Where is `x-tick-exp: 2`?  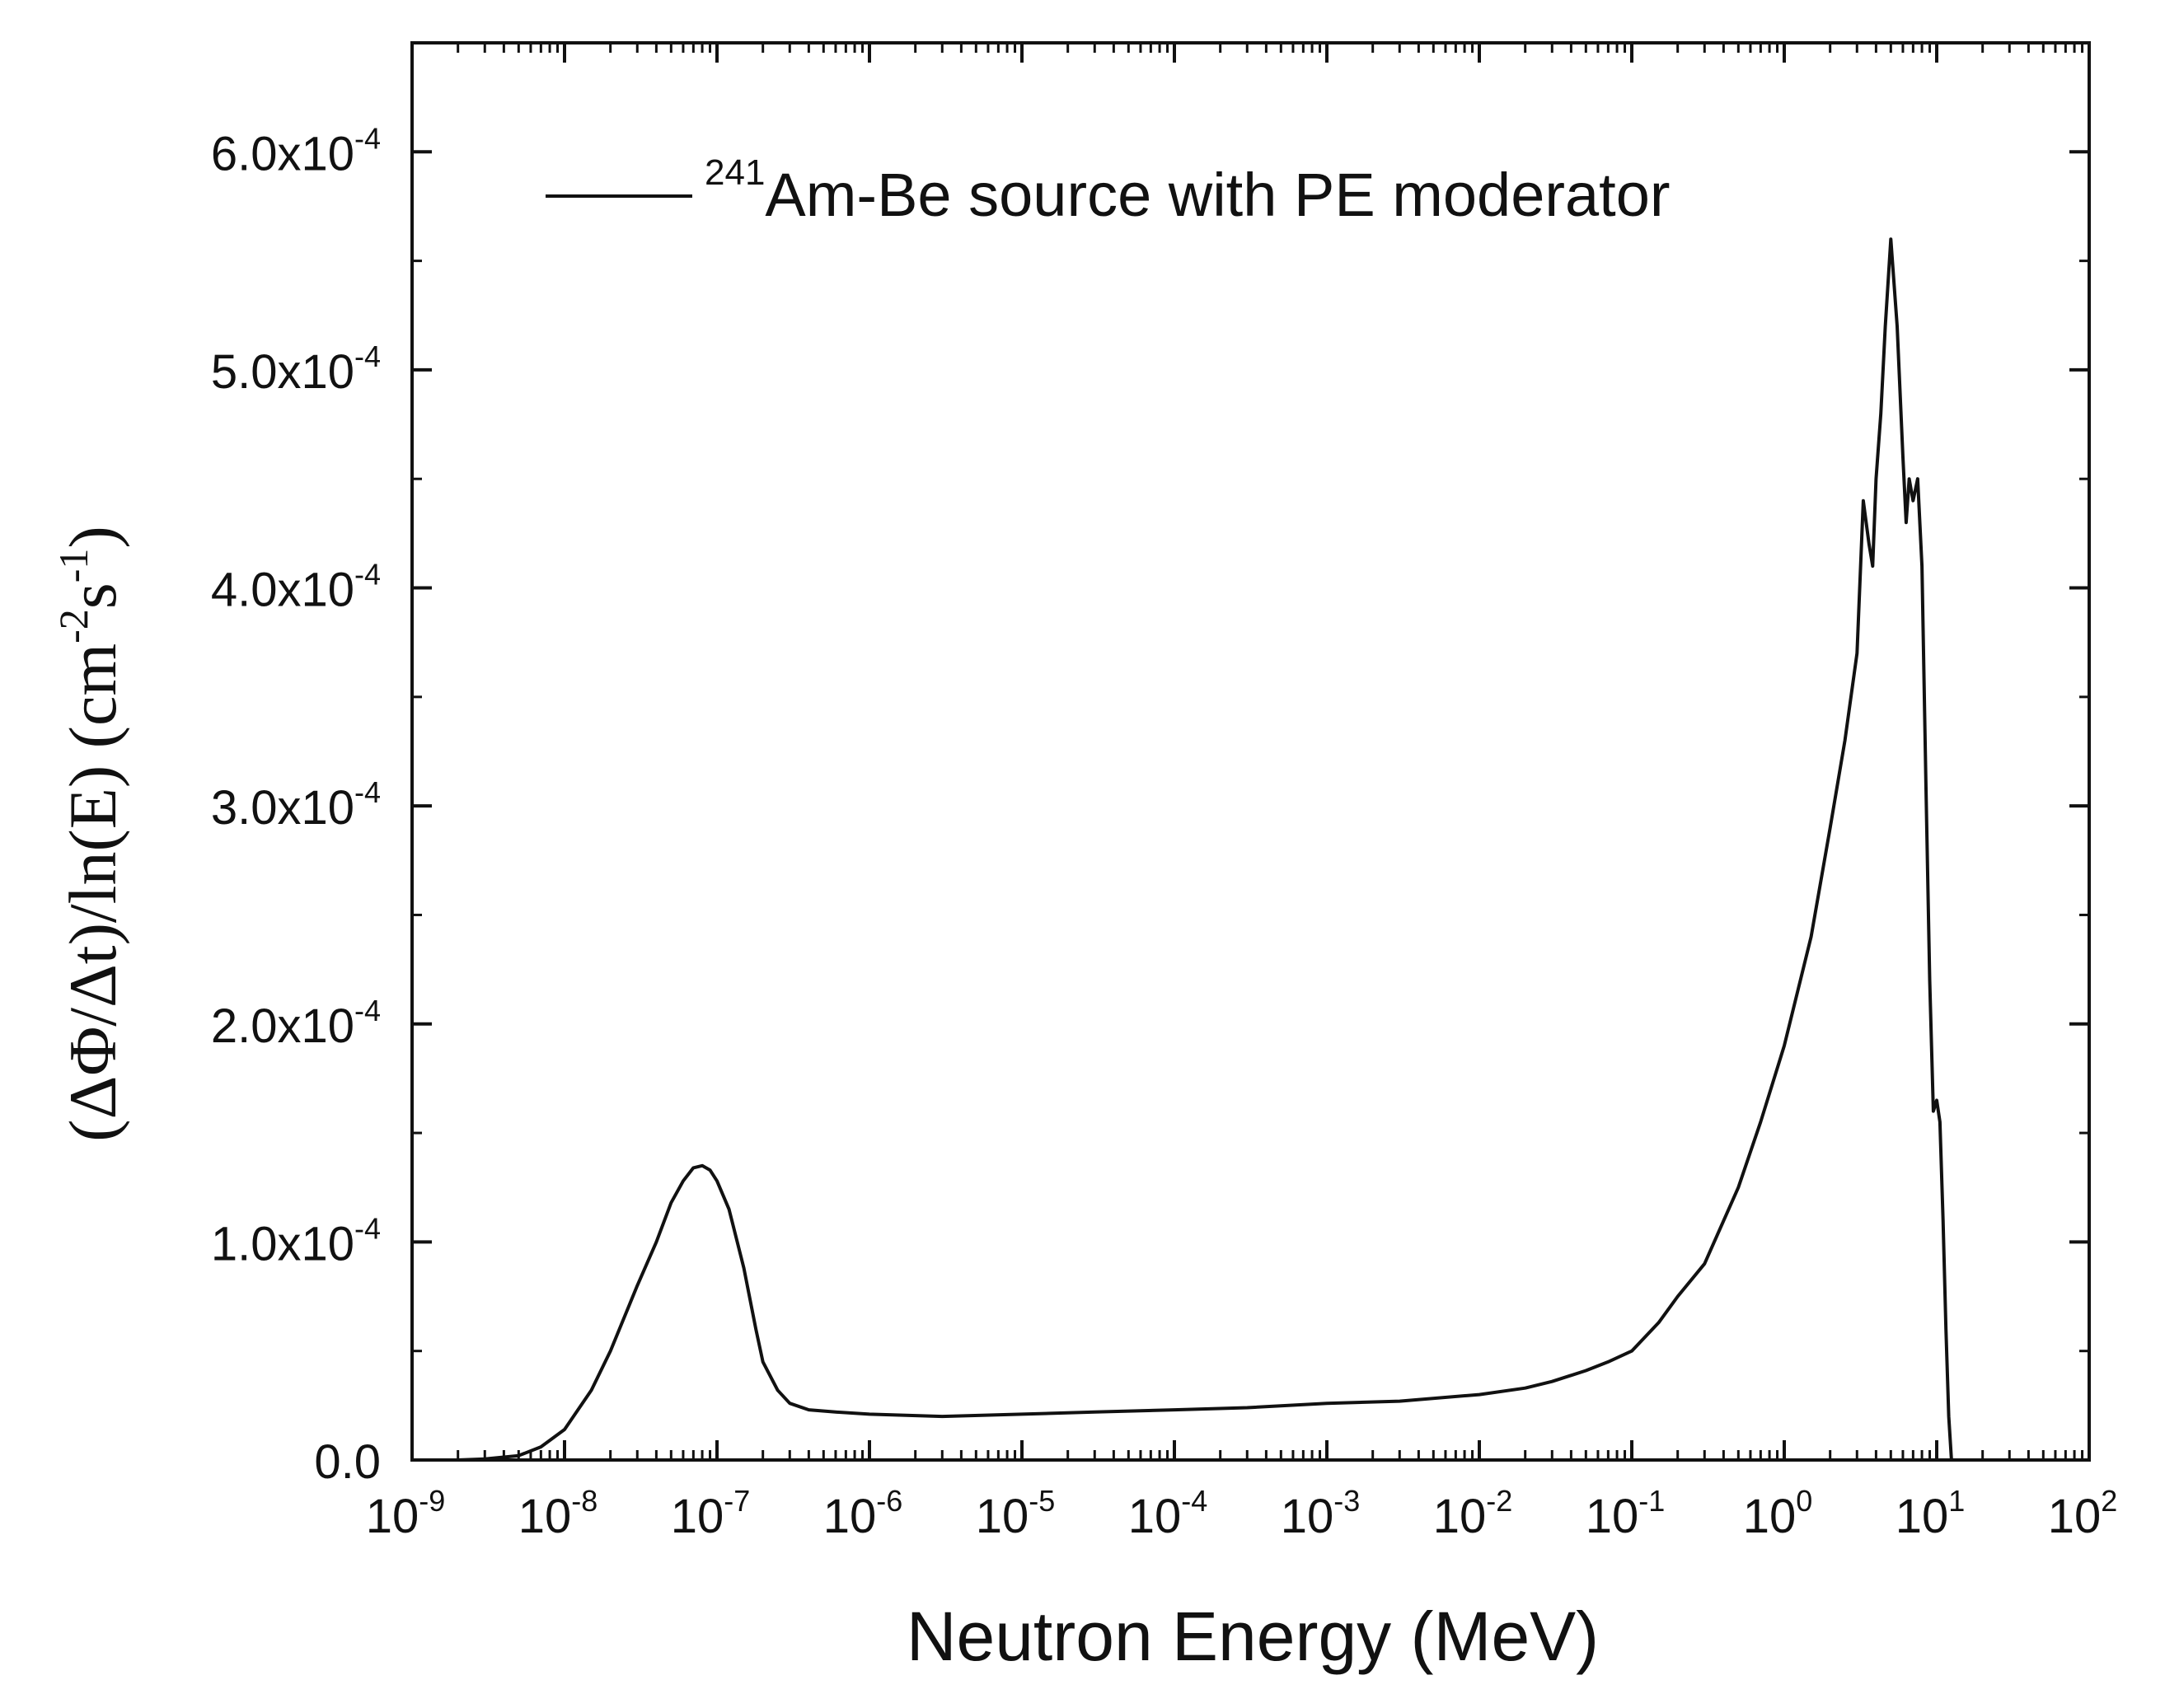 x-tick-exp: 2 is located at coordinates (2109, 1501).